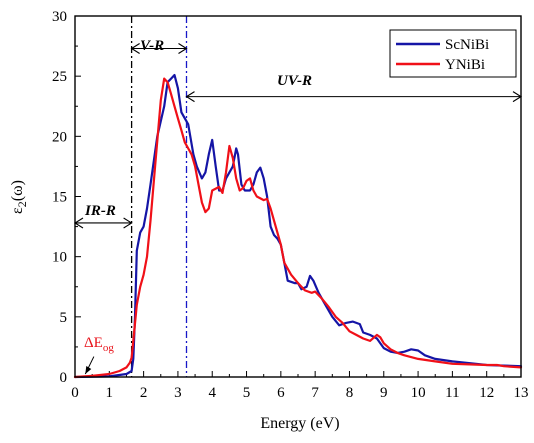 The width and height of the screenshot is (534, 443). Describe the element at coordinates (75, 393) in the screenshot. I see `x-tick-label: 0` at that location.